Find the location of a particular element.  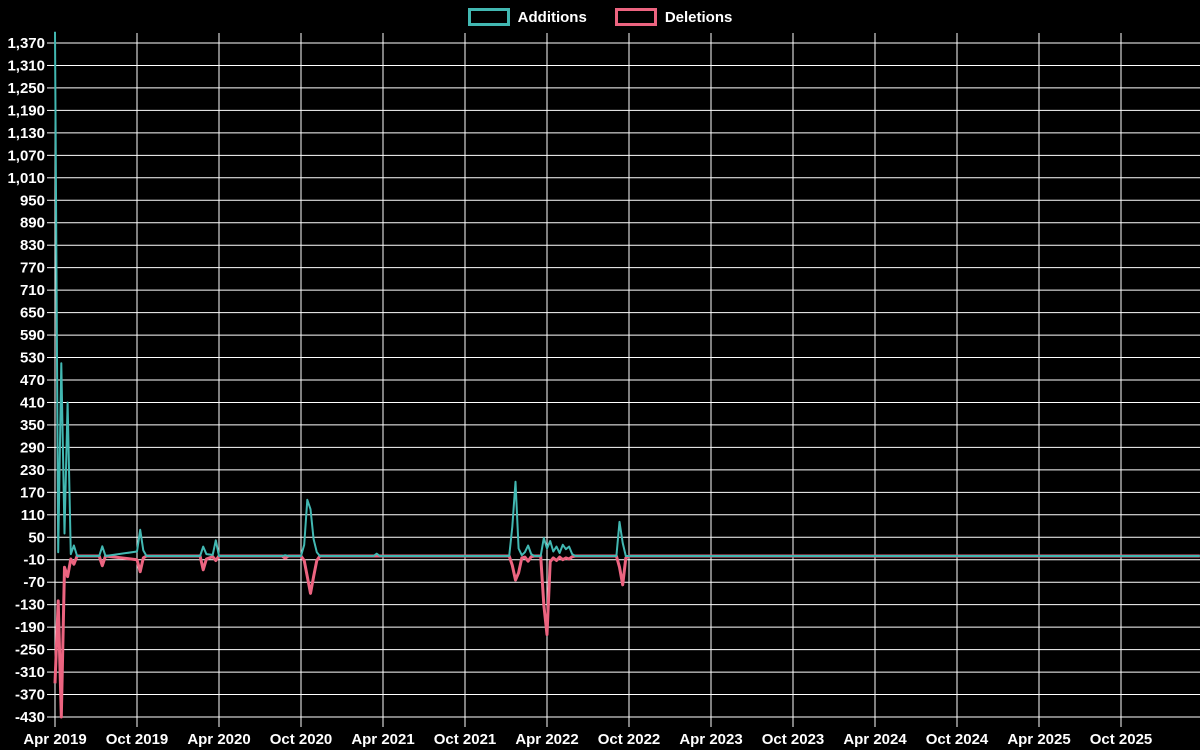

y-tick-label: 110 is located at coordinates (33, 515).